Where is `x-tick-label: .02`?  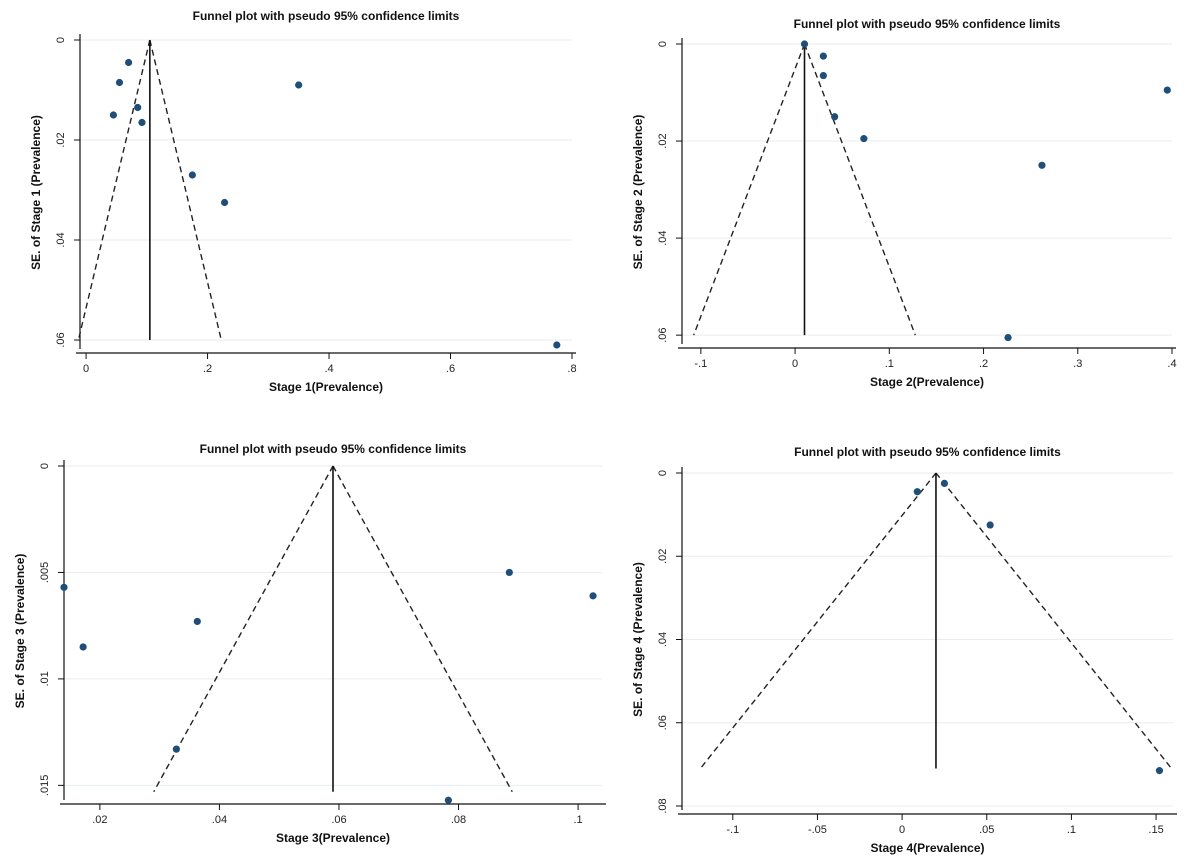
x-tick-label: .02 is located at coordinates (99, 820).